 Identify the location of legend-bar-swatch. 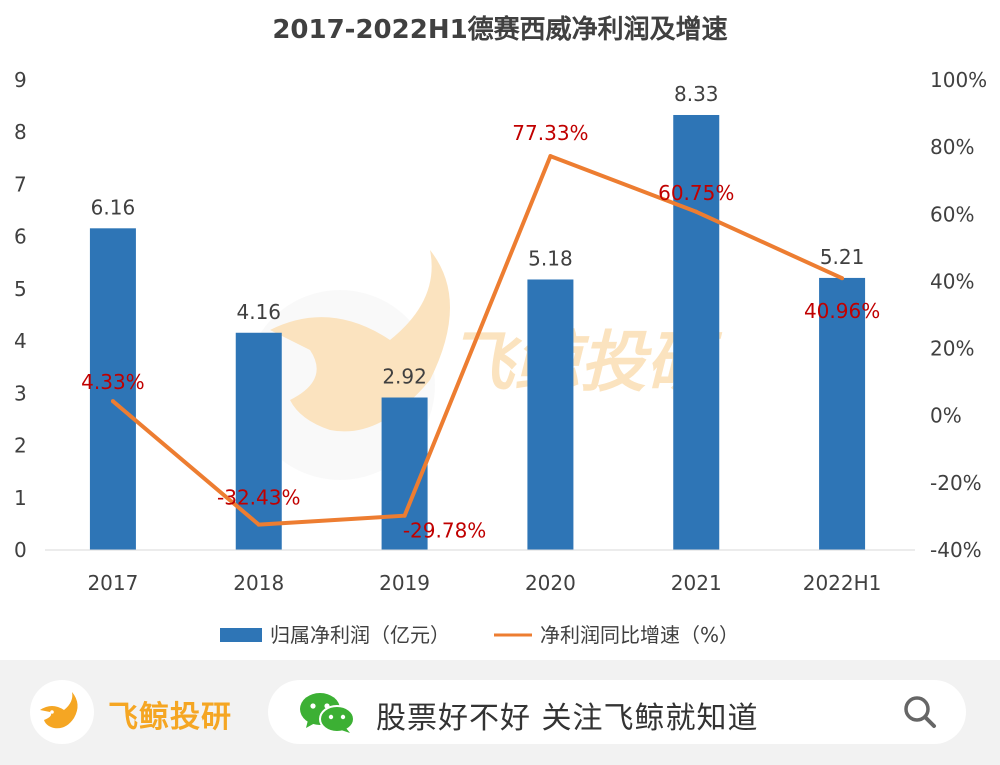
(241, 635).